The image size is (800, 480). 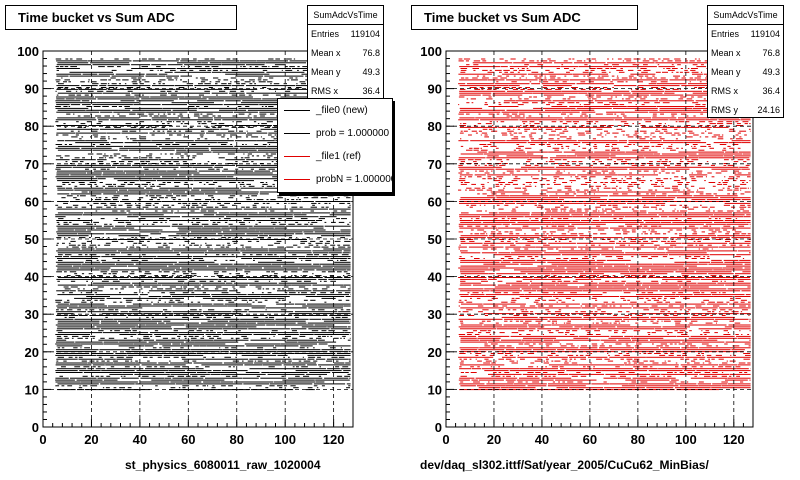 I want to click on x-tick-label: 0, so click(x=42, y=439).